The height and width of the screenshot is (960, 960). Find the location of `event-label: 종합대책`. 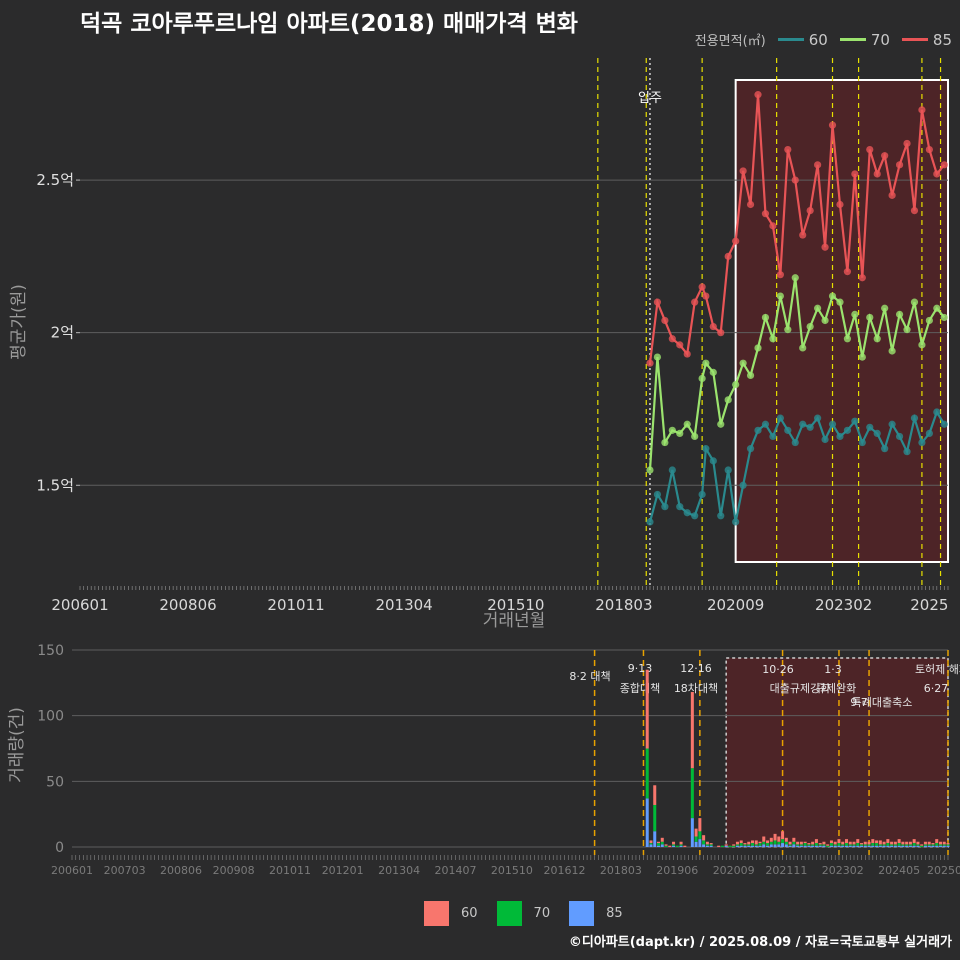

event-label: 종합대책 is located at coordinates (640, 688).